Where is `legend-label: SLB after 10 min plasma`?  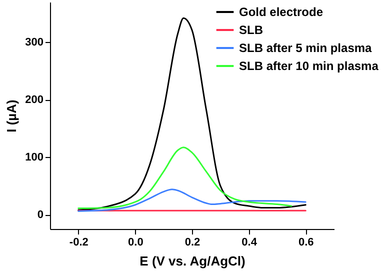
legend-label: SLB after 10 min plasma is located at coordinates (309, 66).